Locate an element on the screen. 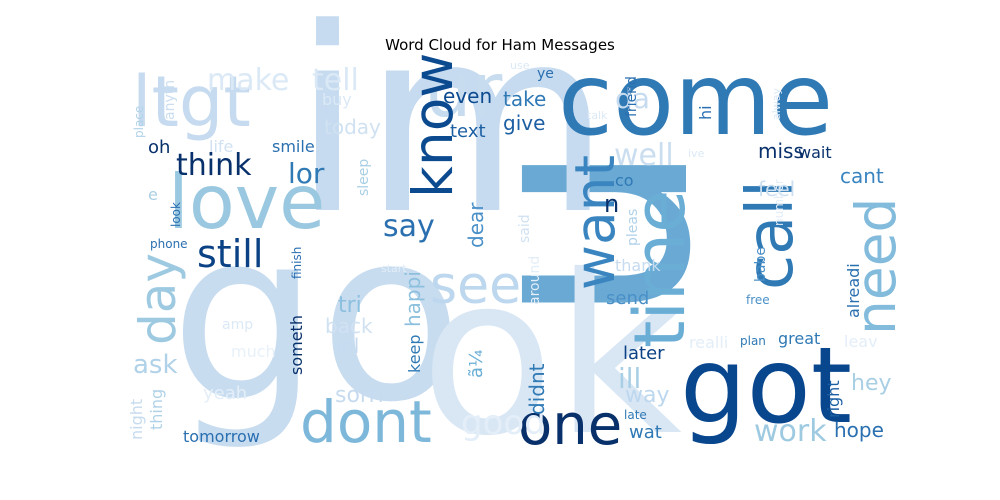  word-43: lol is located at coordinates (347, 346).